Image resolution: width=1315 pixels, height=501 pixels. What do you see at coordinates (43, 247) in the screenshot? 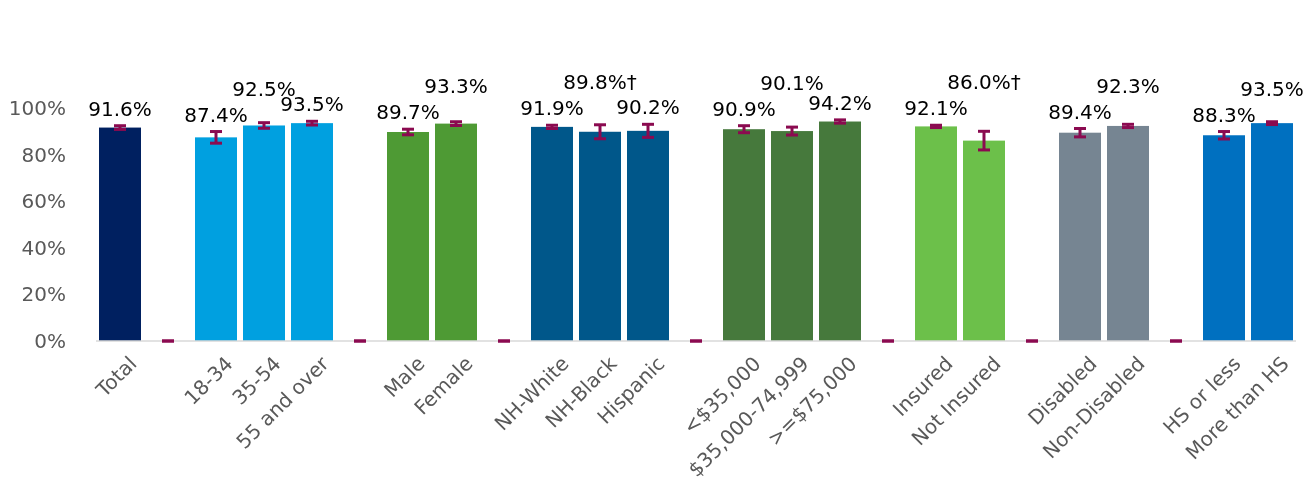
I see `y-tick-label: 40%` at bounding box center [43, 247].